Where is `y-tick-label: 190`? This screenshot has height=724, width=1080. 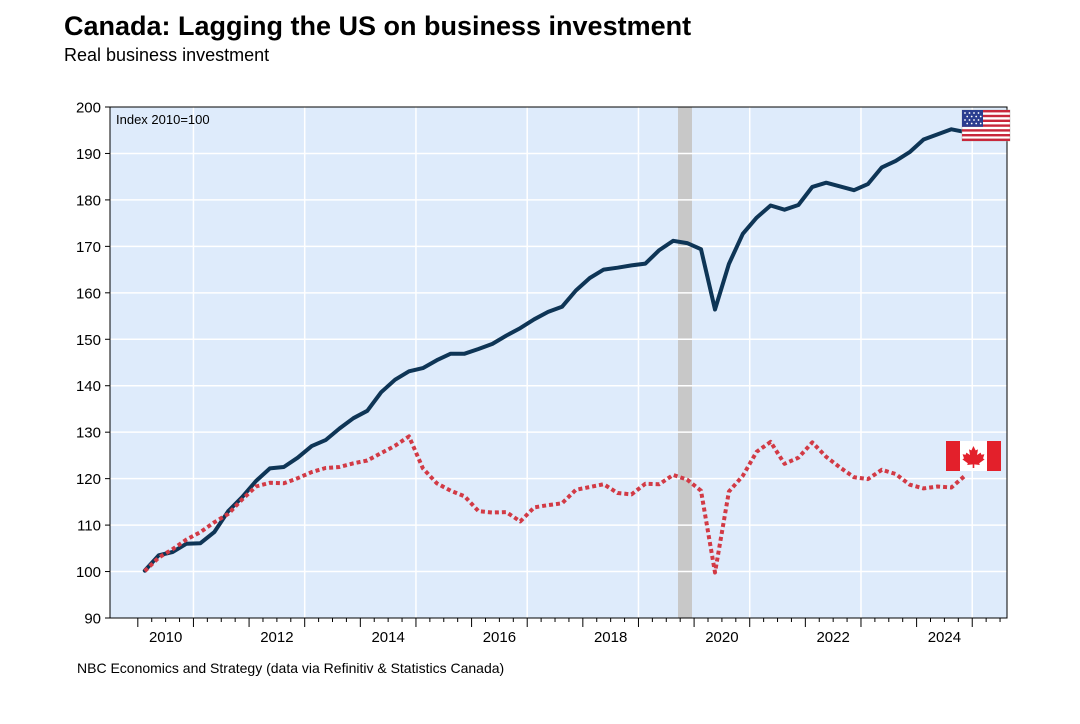 y-tick-label: 190 is located at coordinates (88, 154).